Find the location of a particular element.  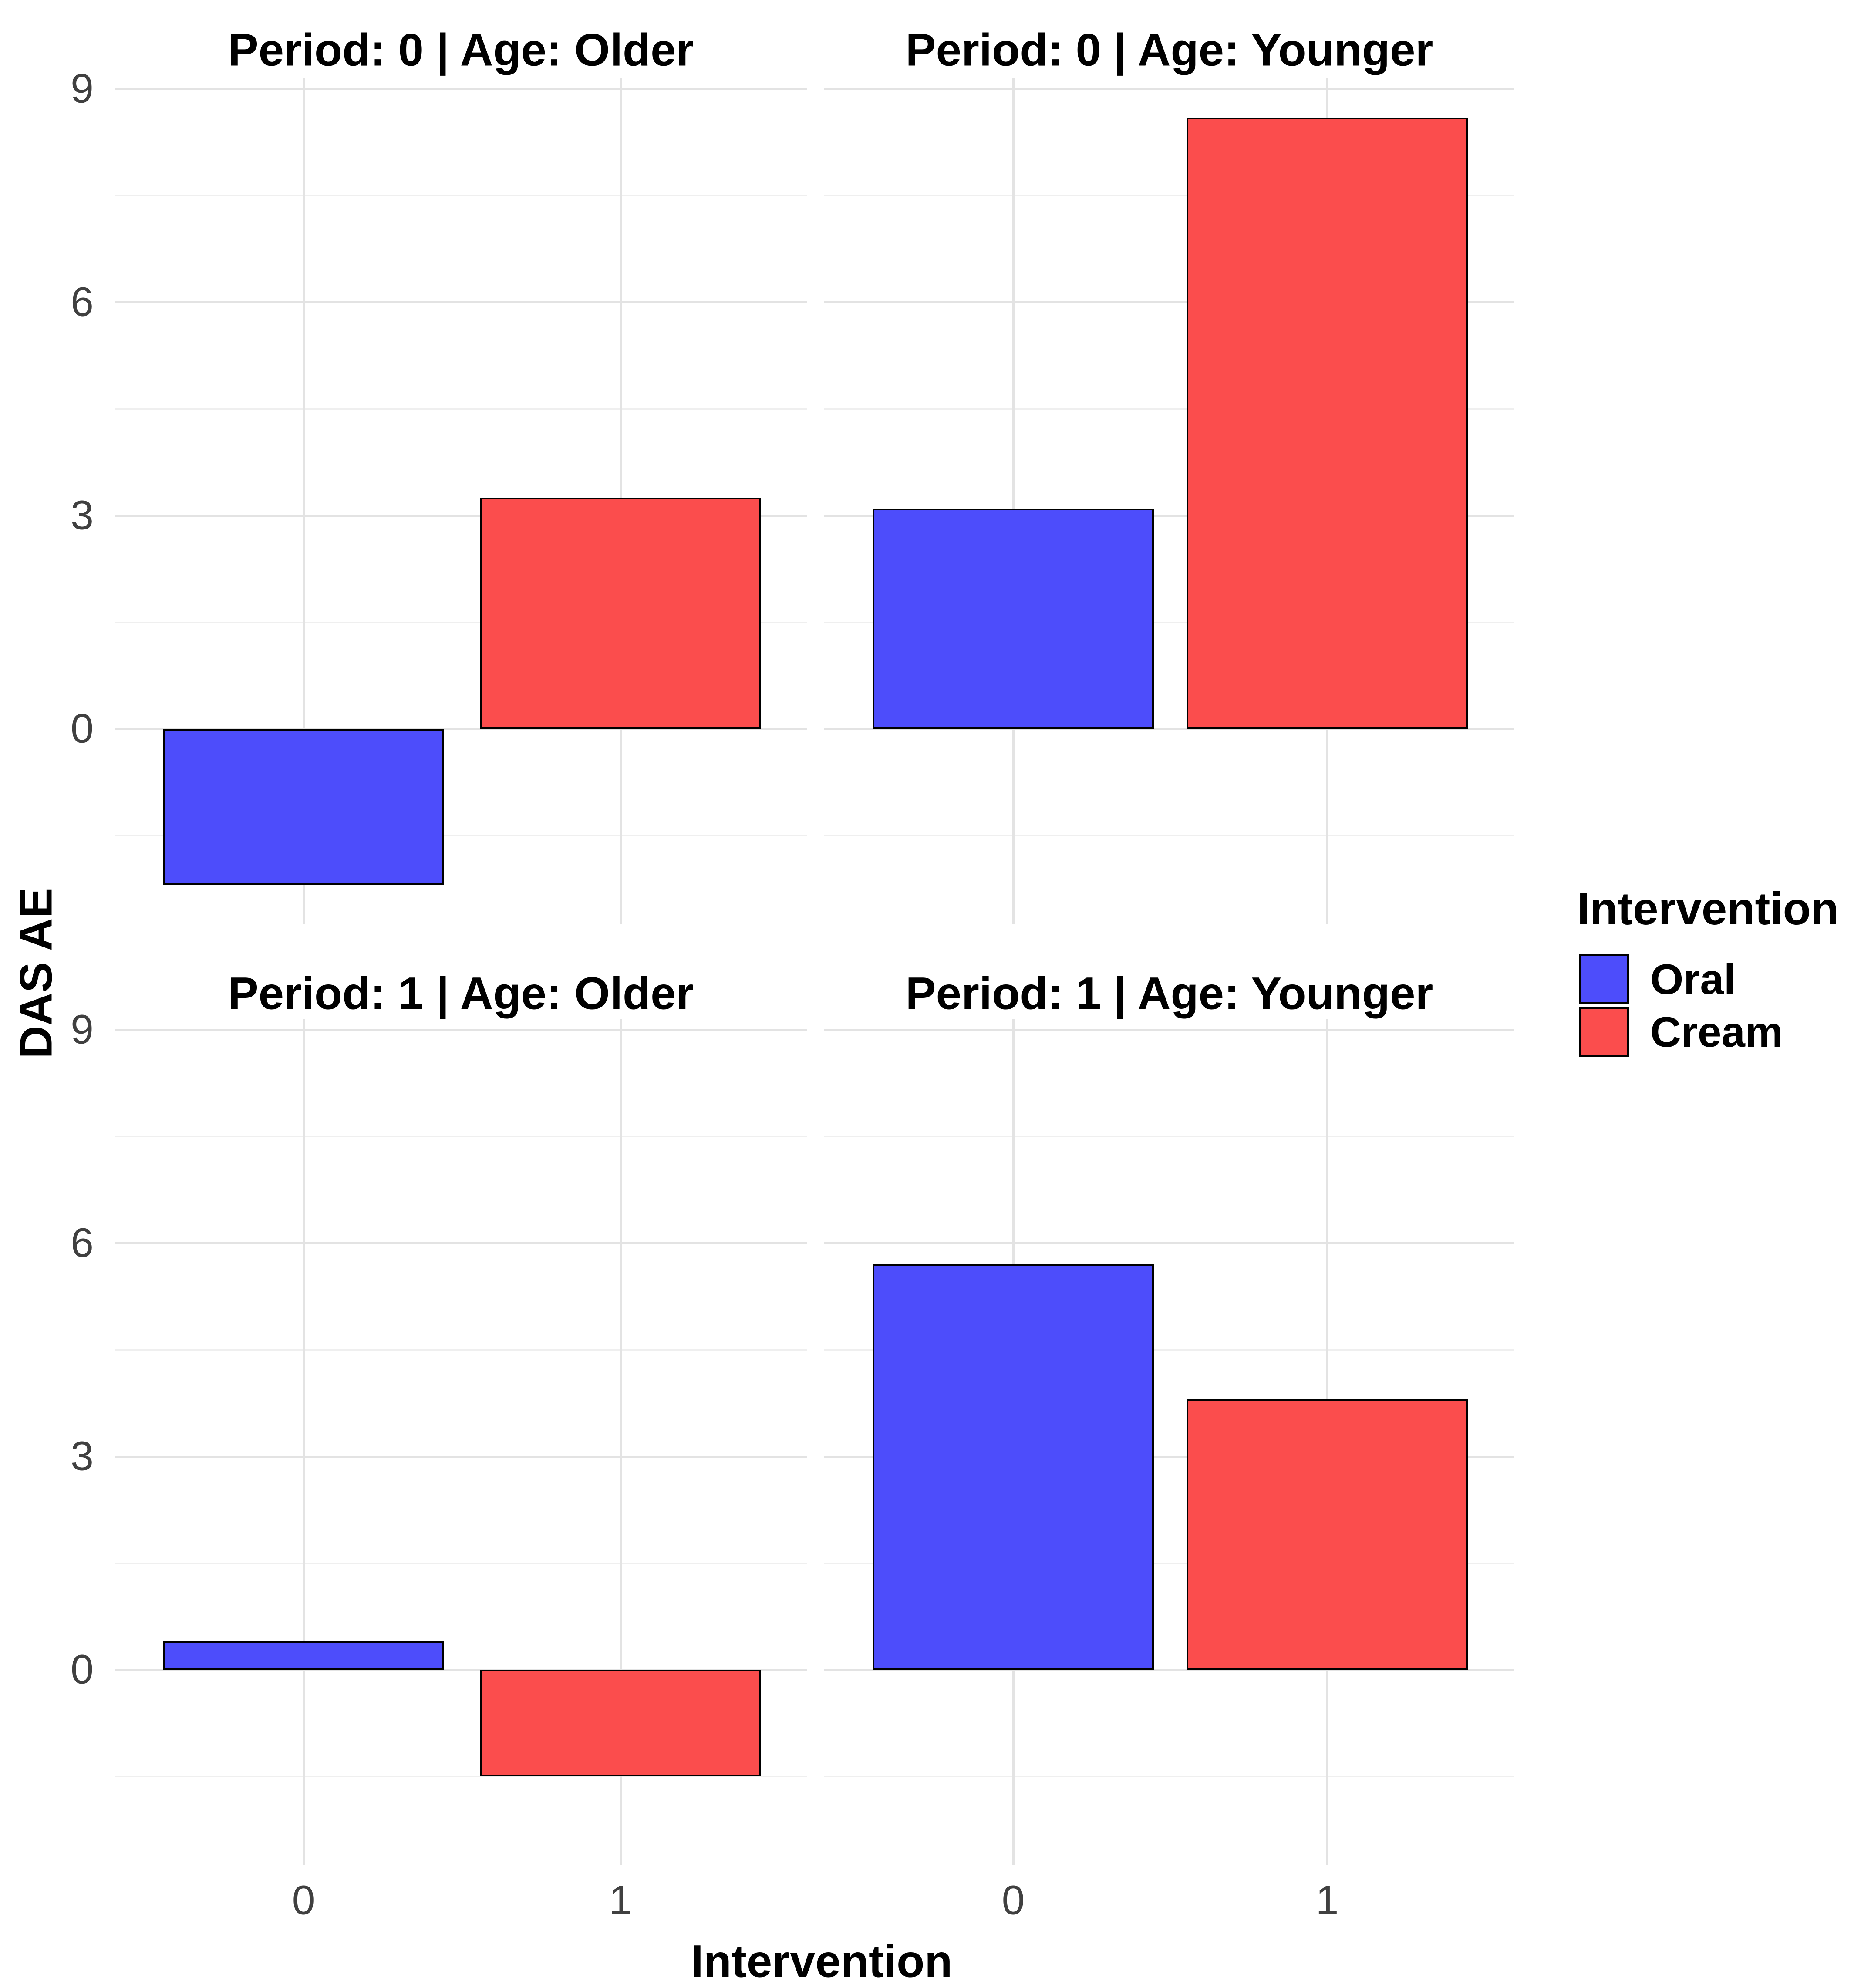

x-axis-title: Intervention is located at coordinates (822, 1961).